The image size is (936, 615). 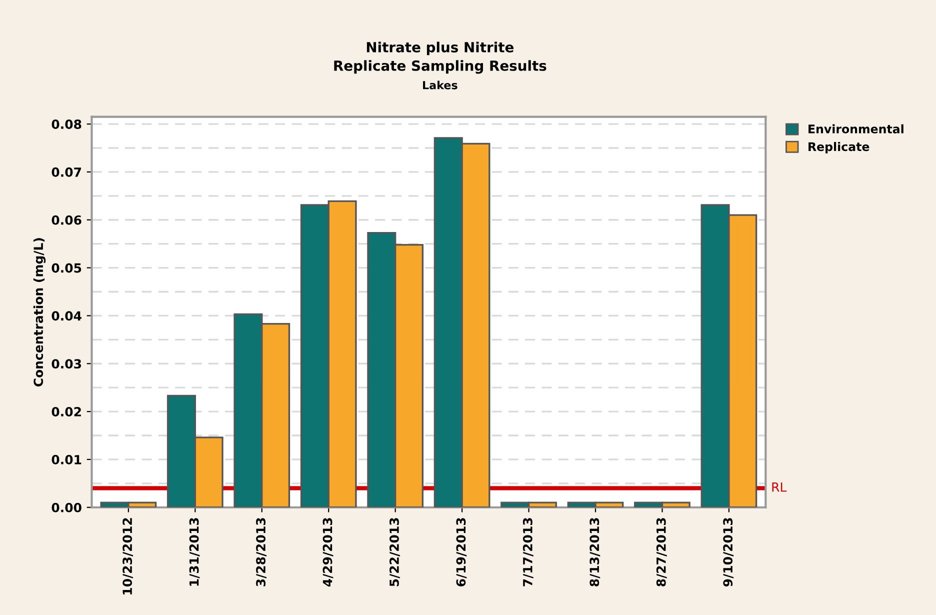 What do you see at coordinates (528, 552) in the screenshot?
I see `x-tick-label: 7/17/2013` at bounding box center [528, 552].